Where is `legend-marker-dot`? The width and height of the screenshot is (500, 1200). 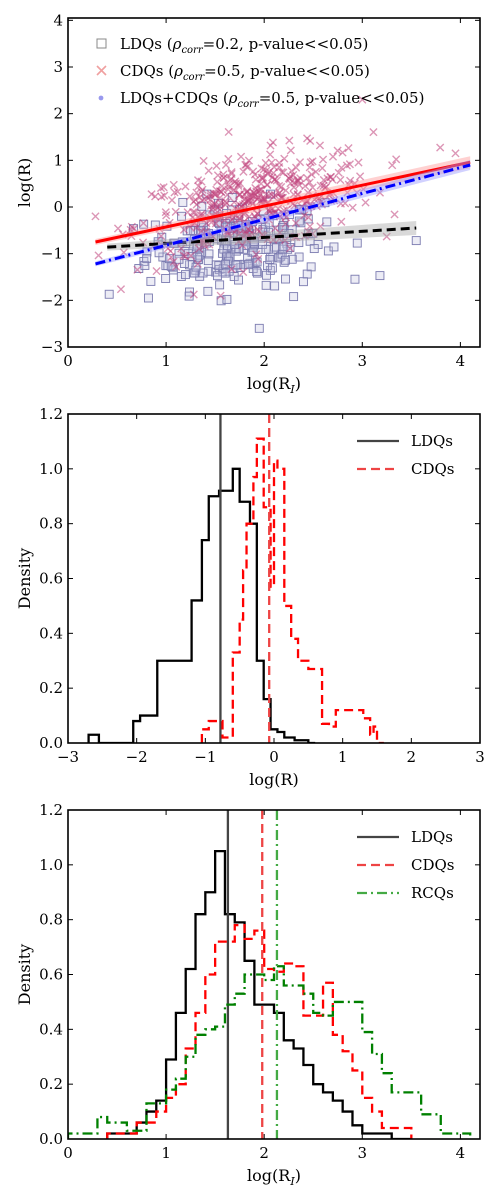 legend-marker-dot is located at coordinates (101, 98).